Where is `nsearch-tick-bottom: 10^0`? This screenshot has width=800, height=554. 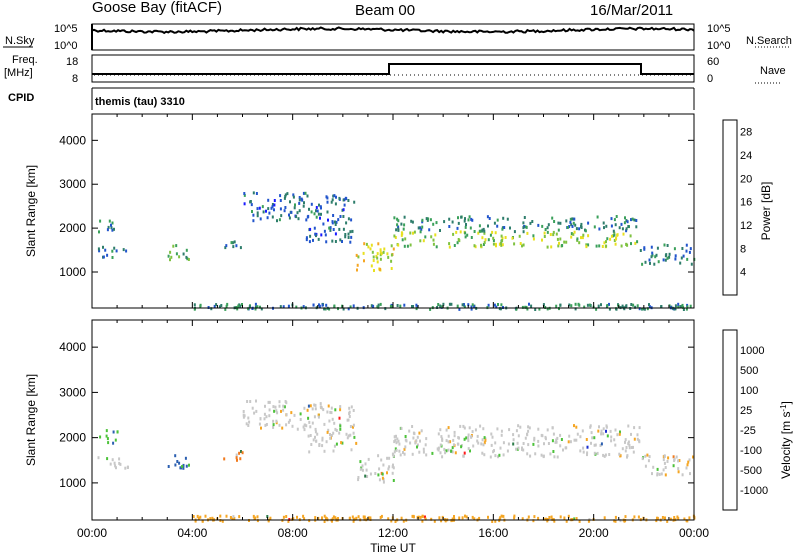
nsearch-tick-bottom: 10^0 is located at coordinates (719, 46).